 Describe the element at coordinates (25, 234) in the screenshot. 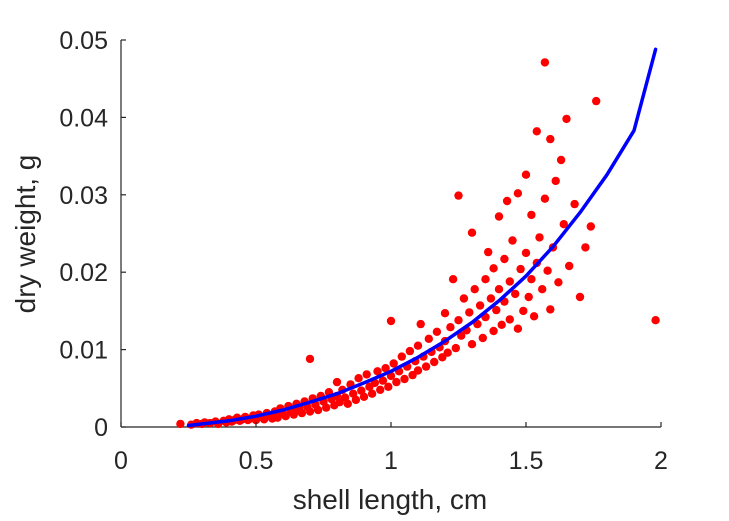

I see `y-axis-label: dry weight, g` at that location.